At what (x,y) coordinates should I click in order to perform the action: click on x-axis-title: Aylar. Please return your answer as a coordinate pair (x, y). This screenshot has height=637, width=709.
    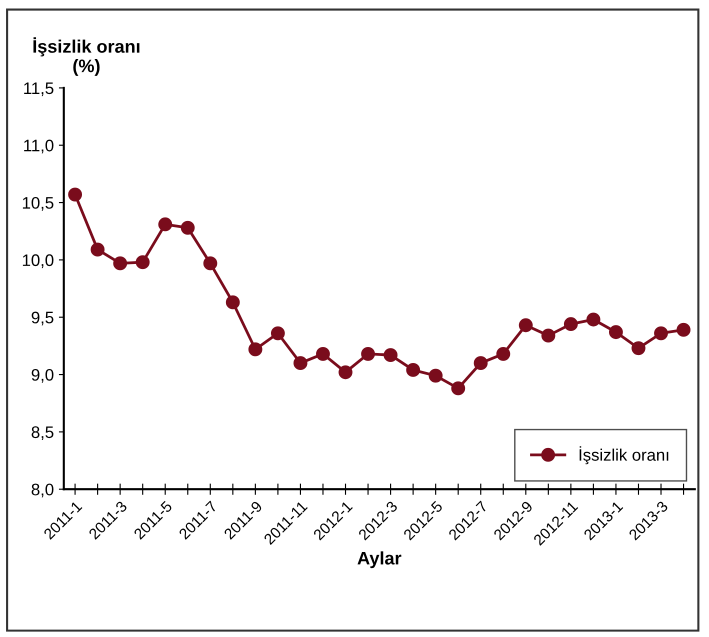
    Looking at the image, I should click on (380, 559).